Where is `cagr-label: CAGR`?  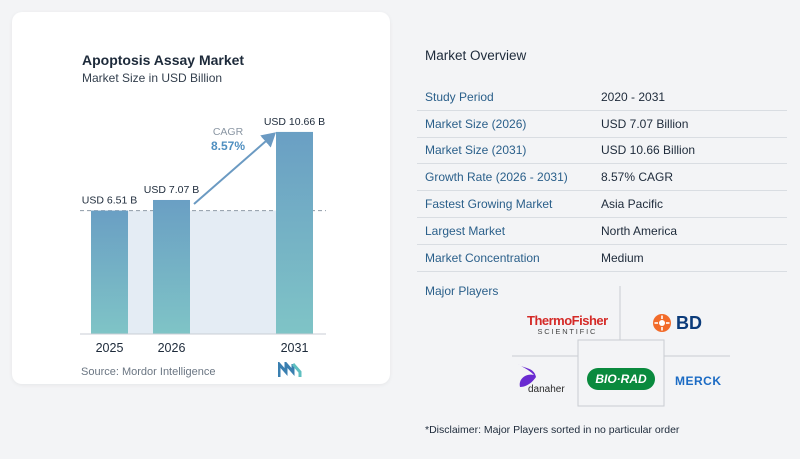
cagr-label: CAGR is located at coordinates (228, 132).